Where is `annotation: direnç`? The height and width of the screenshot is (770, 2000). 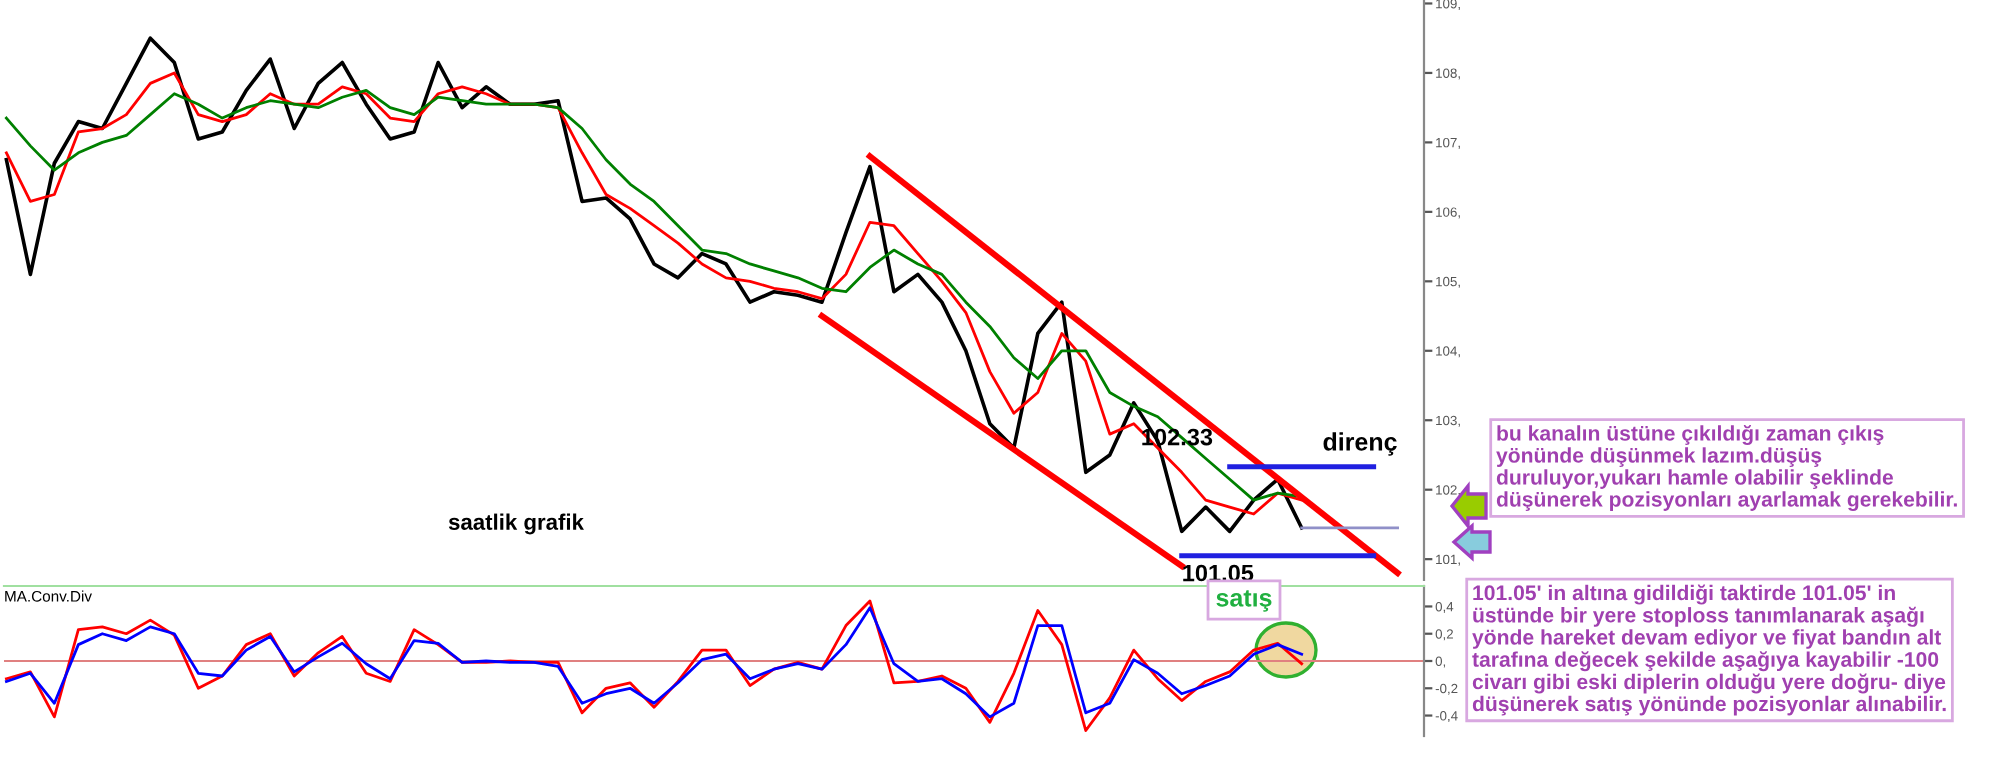 annotation: direnç is located at coordinates (1360, 444).